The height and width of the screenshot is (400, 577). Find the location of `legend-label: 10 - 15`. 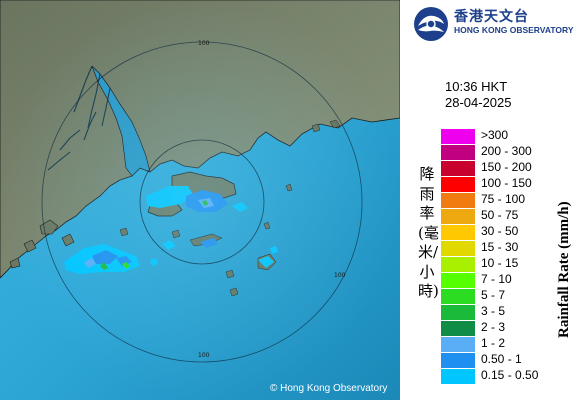

legend-label: 10 - 15 is located at coordinates (500, 263).